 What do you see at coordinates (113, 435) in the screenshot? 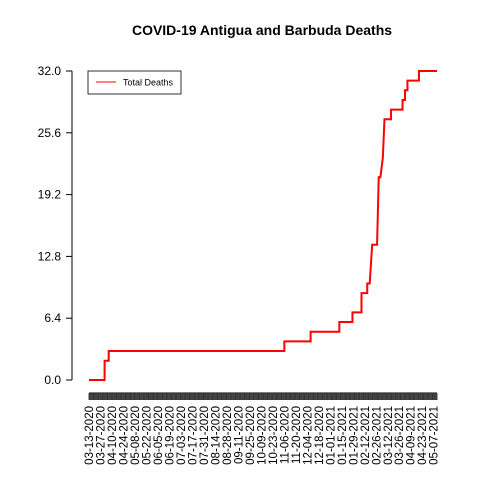
I see `x-tick-label: 04-10-2020` at bounding box center [113, 435].